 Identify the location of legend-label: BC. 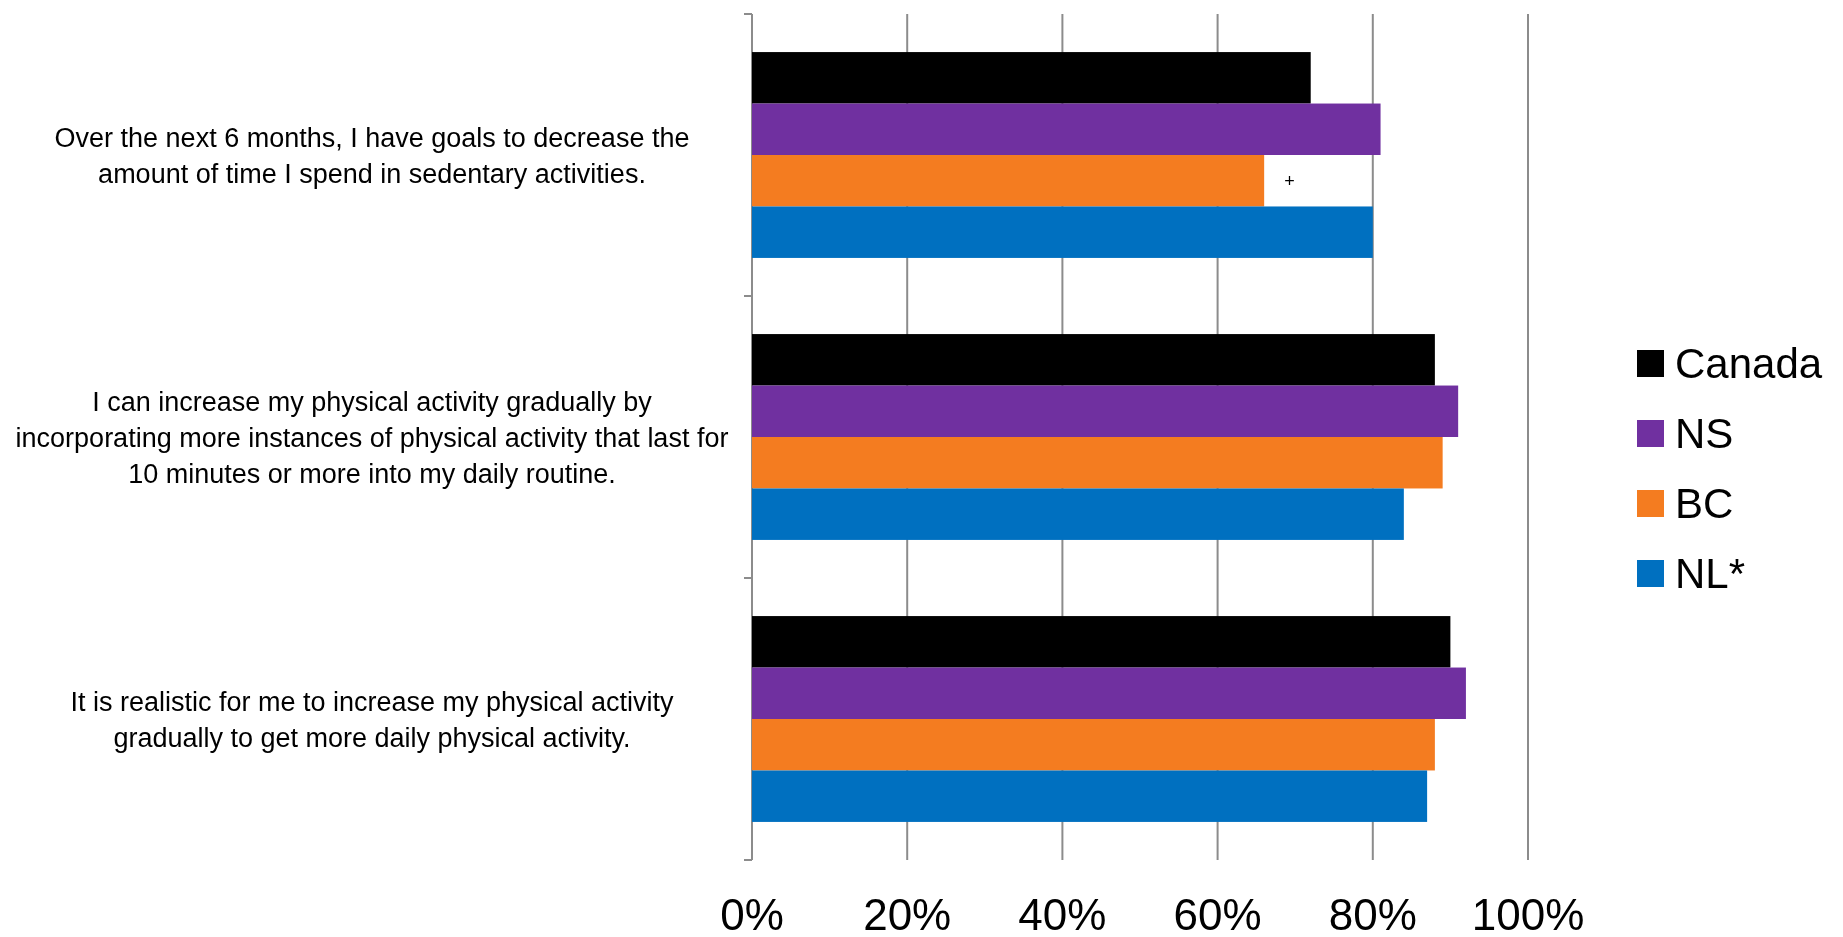
(1704, 503).